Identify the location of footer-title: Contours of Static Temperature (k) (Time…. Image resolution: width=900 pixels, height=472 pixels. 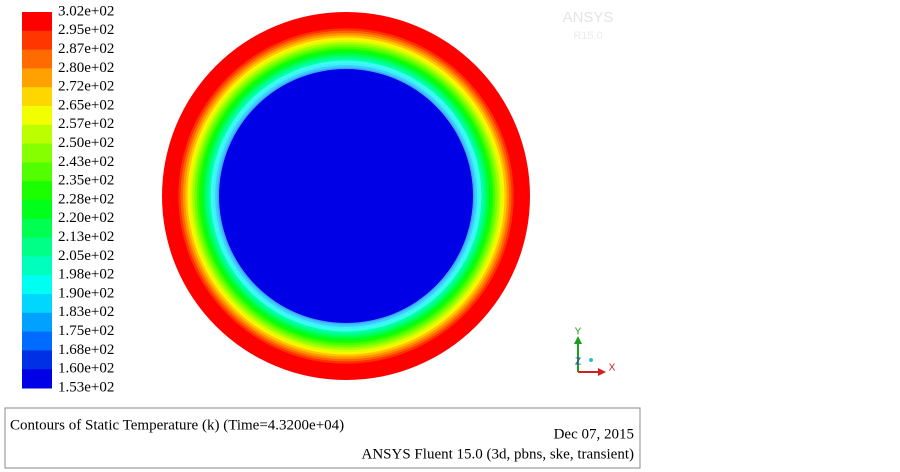
(177, 425).